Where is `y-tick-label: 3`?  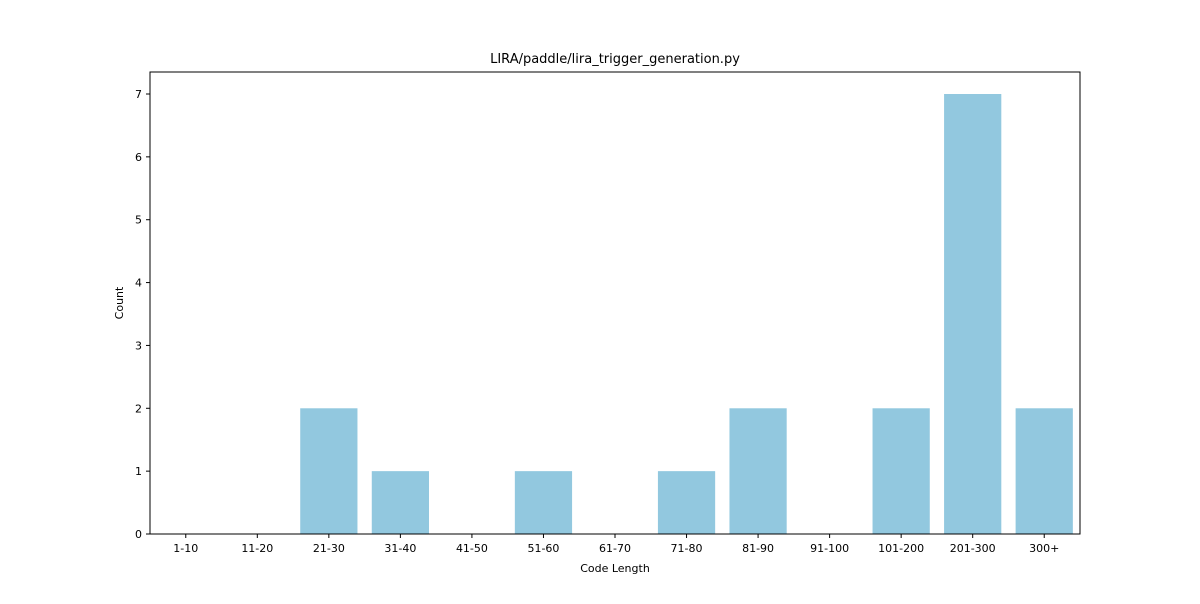
y-tick-label: 3 is located at coordinates (138, 345).